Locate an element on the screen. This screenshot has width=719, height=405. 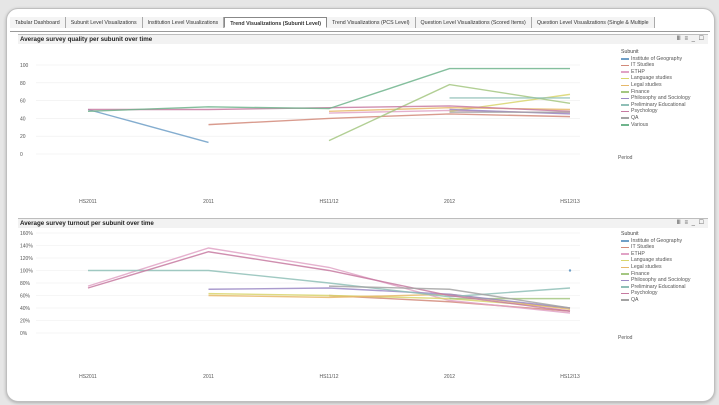
tab-4: Trend Visualizations (PCS Level) is located at coordinates (371, 22).